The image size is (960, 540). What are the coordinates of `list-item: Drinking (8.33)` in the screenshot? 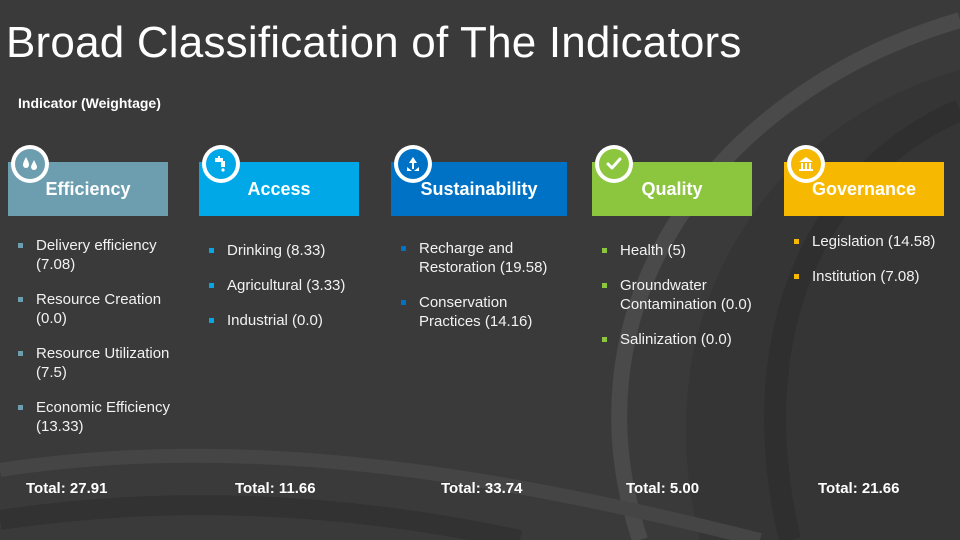 It's located at (284, 250).